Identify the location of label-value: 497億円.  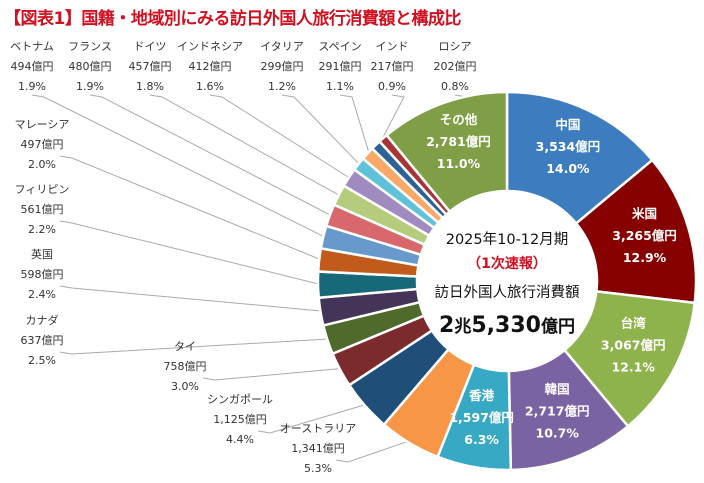
(42, 144).